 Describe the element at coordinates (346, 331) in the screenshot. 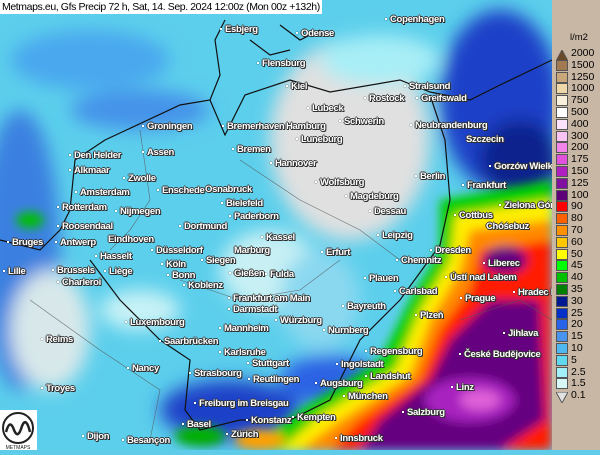

I see `city-label: Nurnberg` at that location.